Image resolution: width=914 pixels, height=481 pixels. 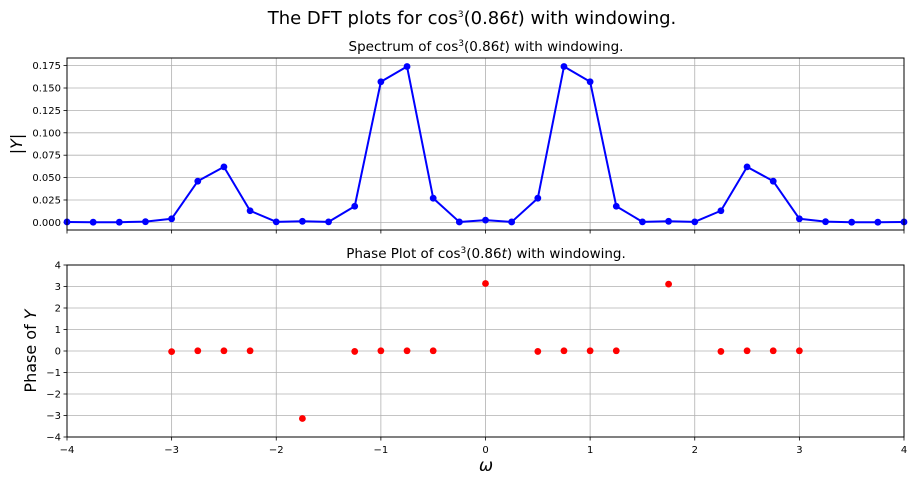 I want to click on x-tick-label: 4, so click(x=904, y=450).